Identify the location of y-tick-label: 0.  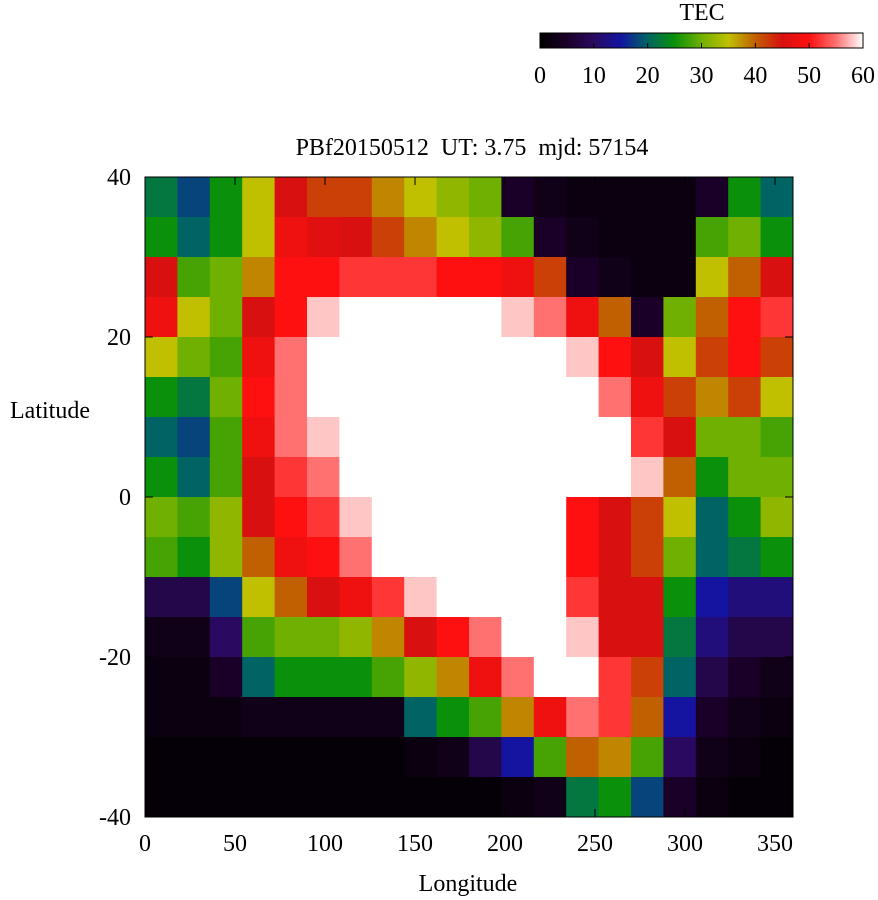
(125, 498).